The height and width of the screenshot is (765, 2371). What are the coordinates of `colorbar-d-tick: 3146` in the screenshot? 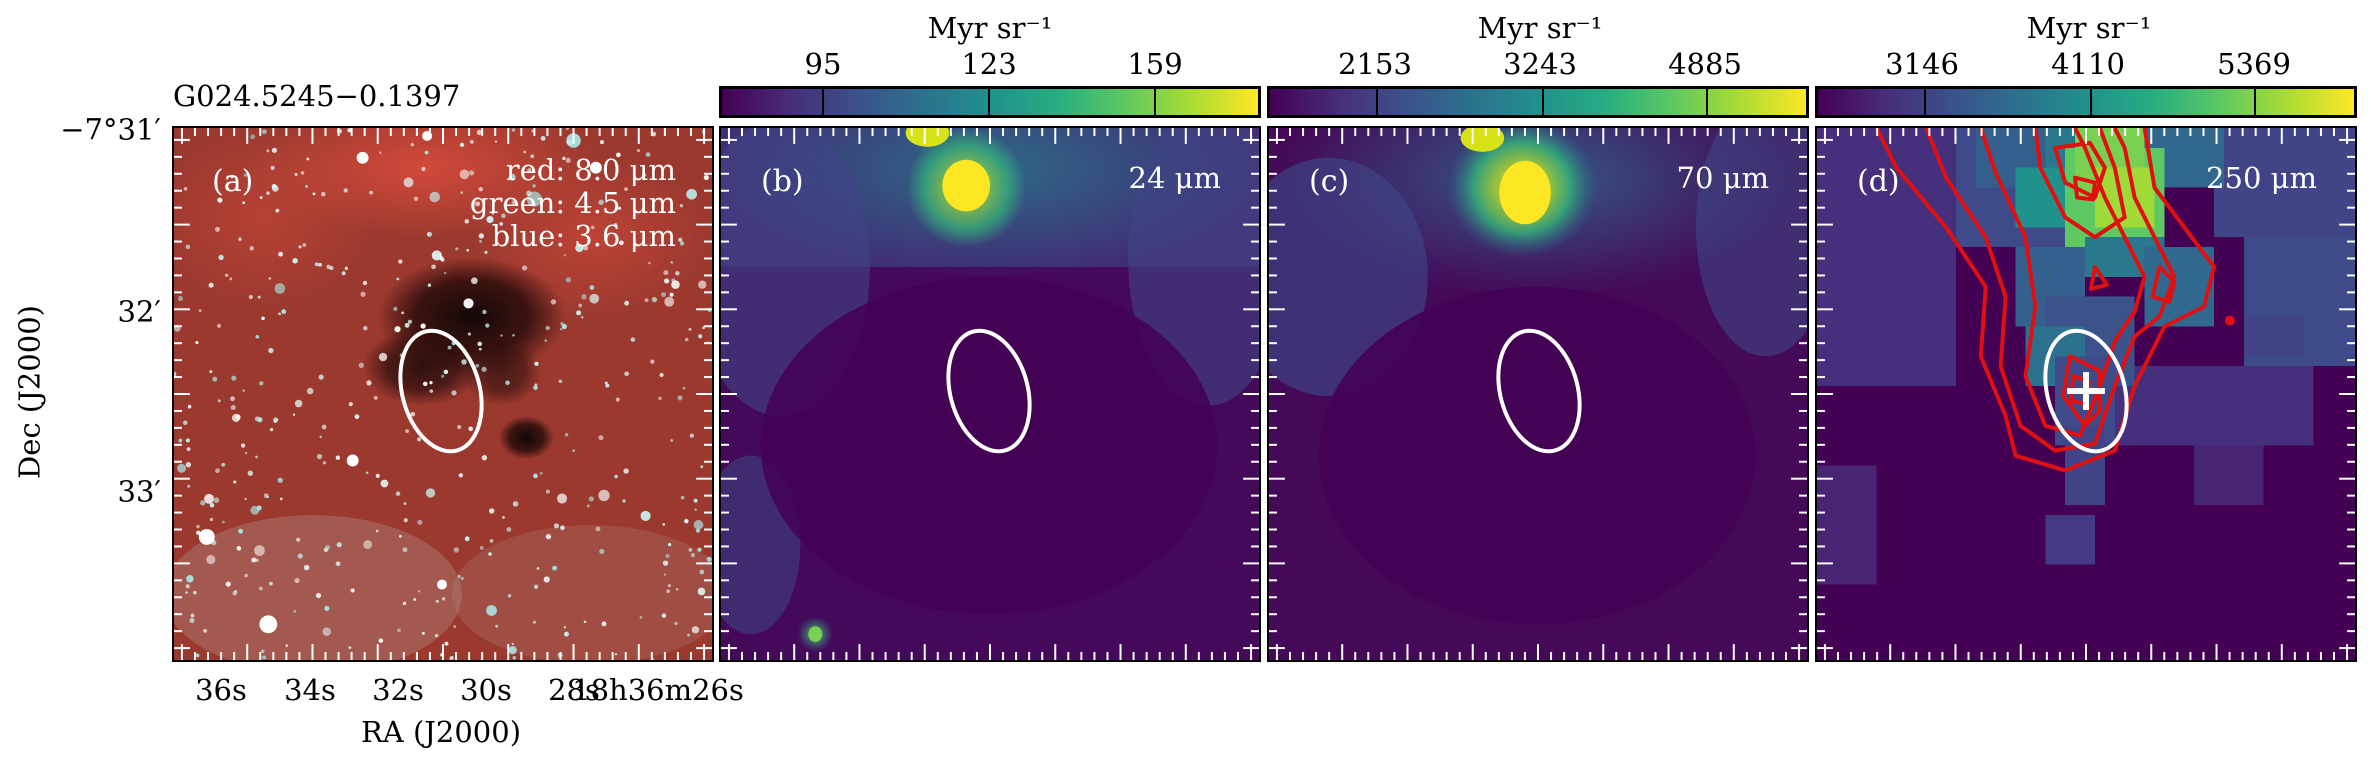 It's located at (1922, 64).